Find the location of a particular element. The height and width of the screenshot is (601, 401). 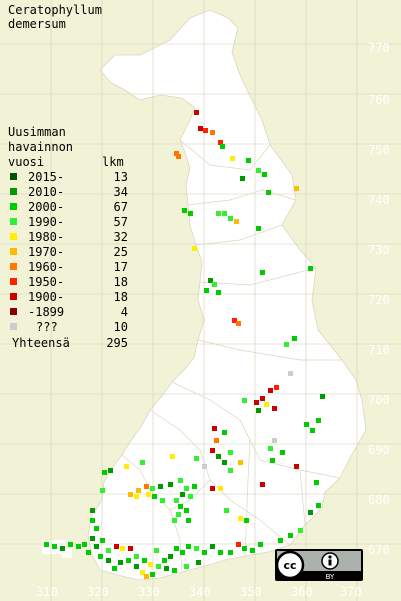

legend-label: 2000- is located at coordinates (46, 207).